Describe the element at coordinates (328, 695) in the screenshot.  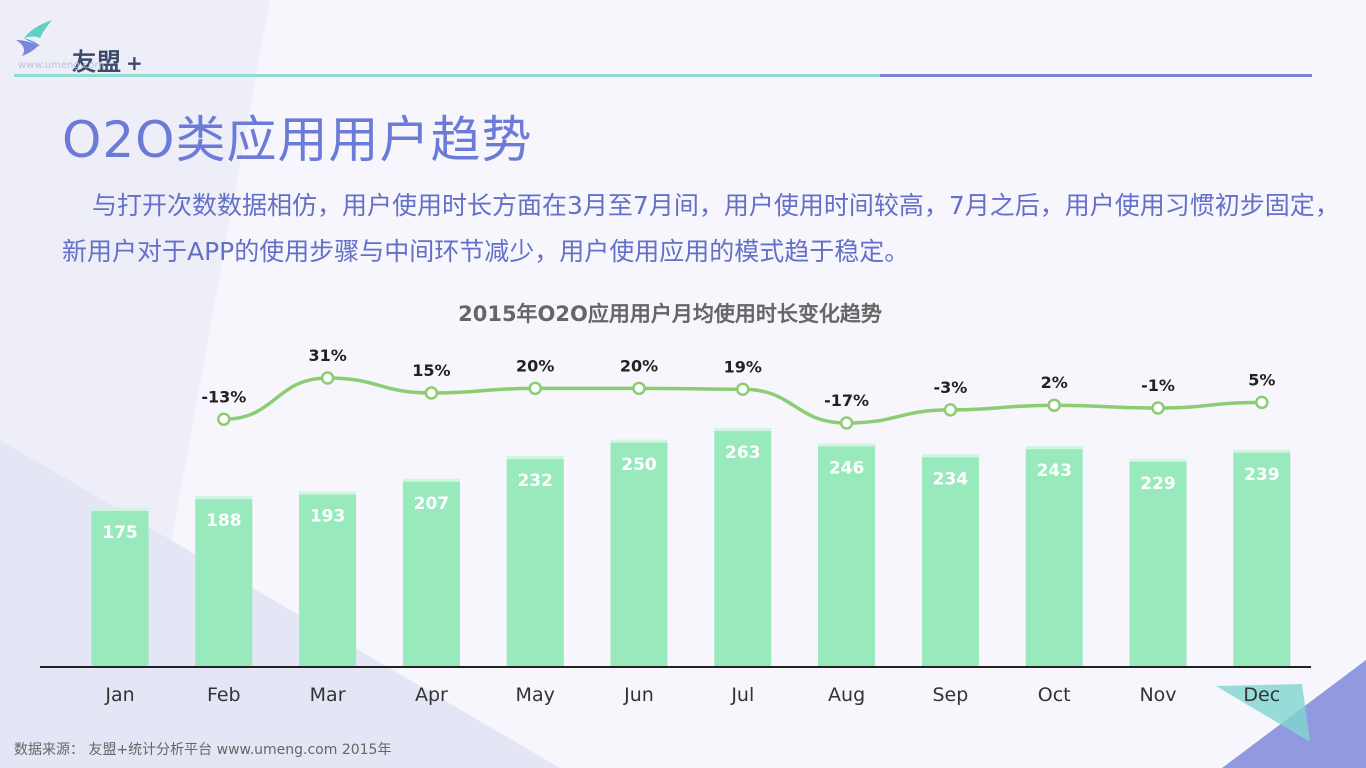
I see `month-label-mar: Mar` at that location.